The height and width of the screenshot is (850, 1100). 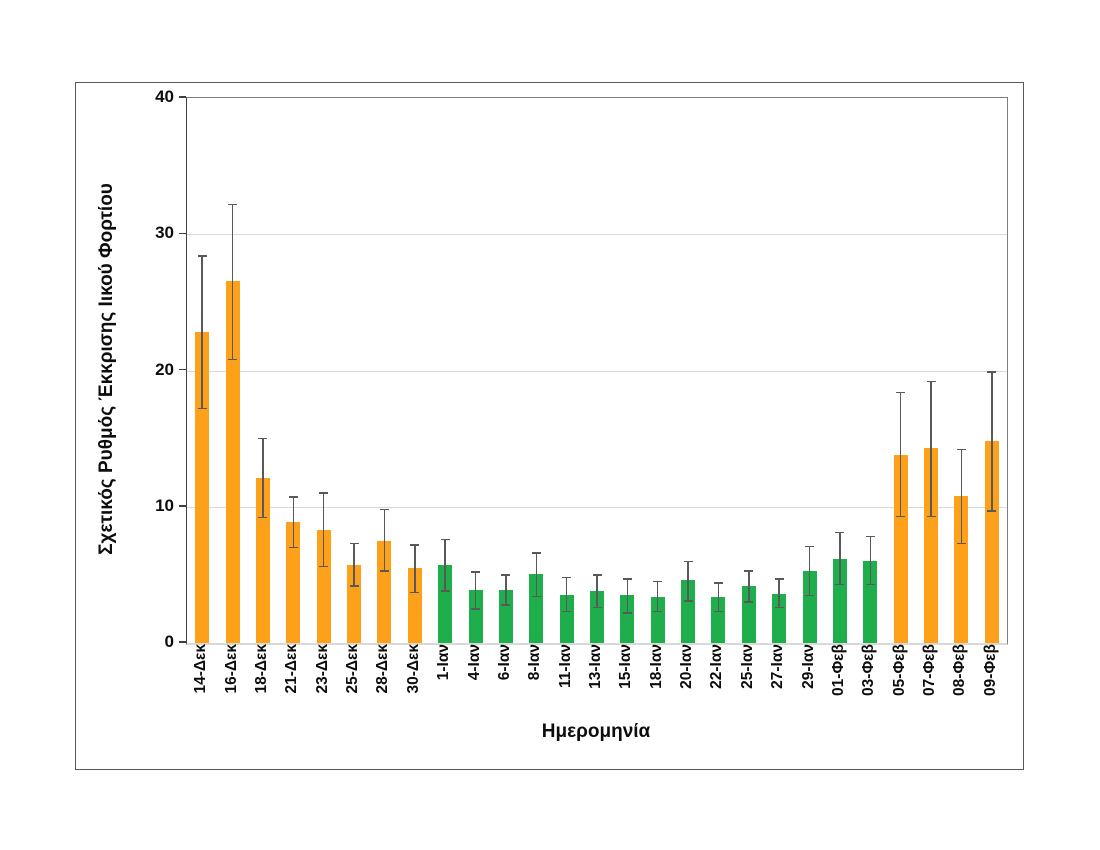 I want to click on y-tick-label: 20, so click(x=164, y=369).